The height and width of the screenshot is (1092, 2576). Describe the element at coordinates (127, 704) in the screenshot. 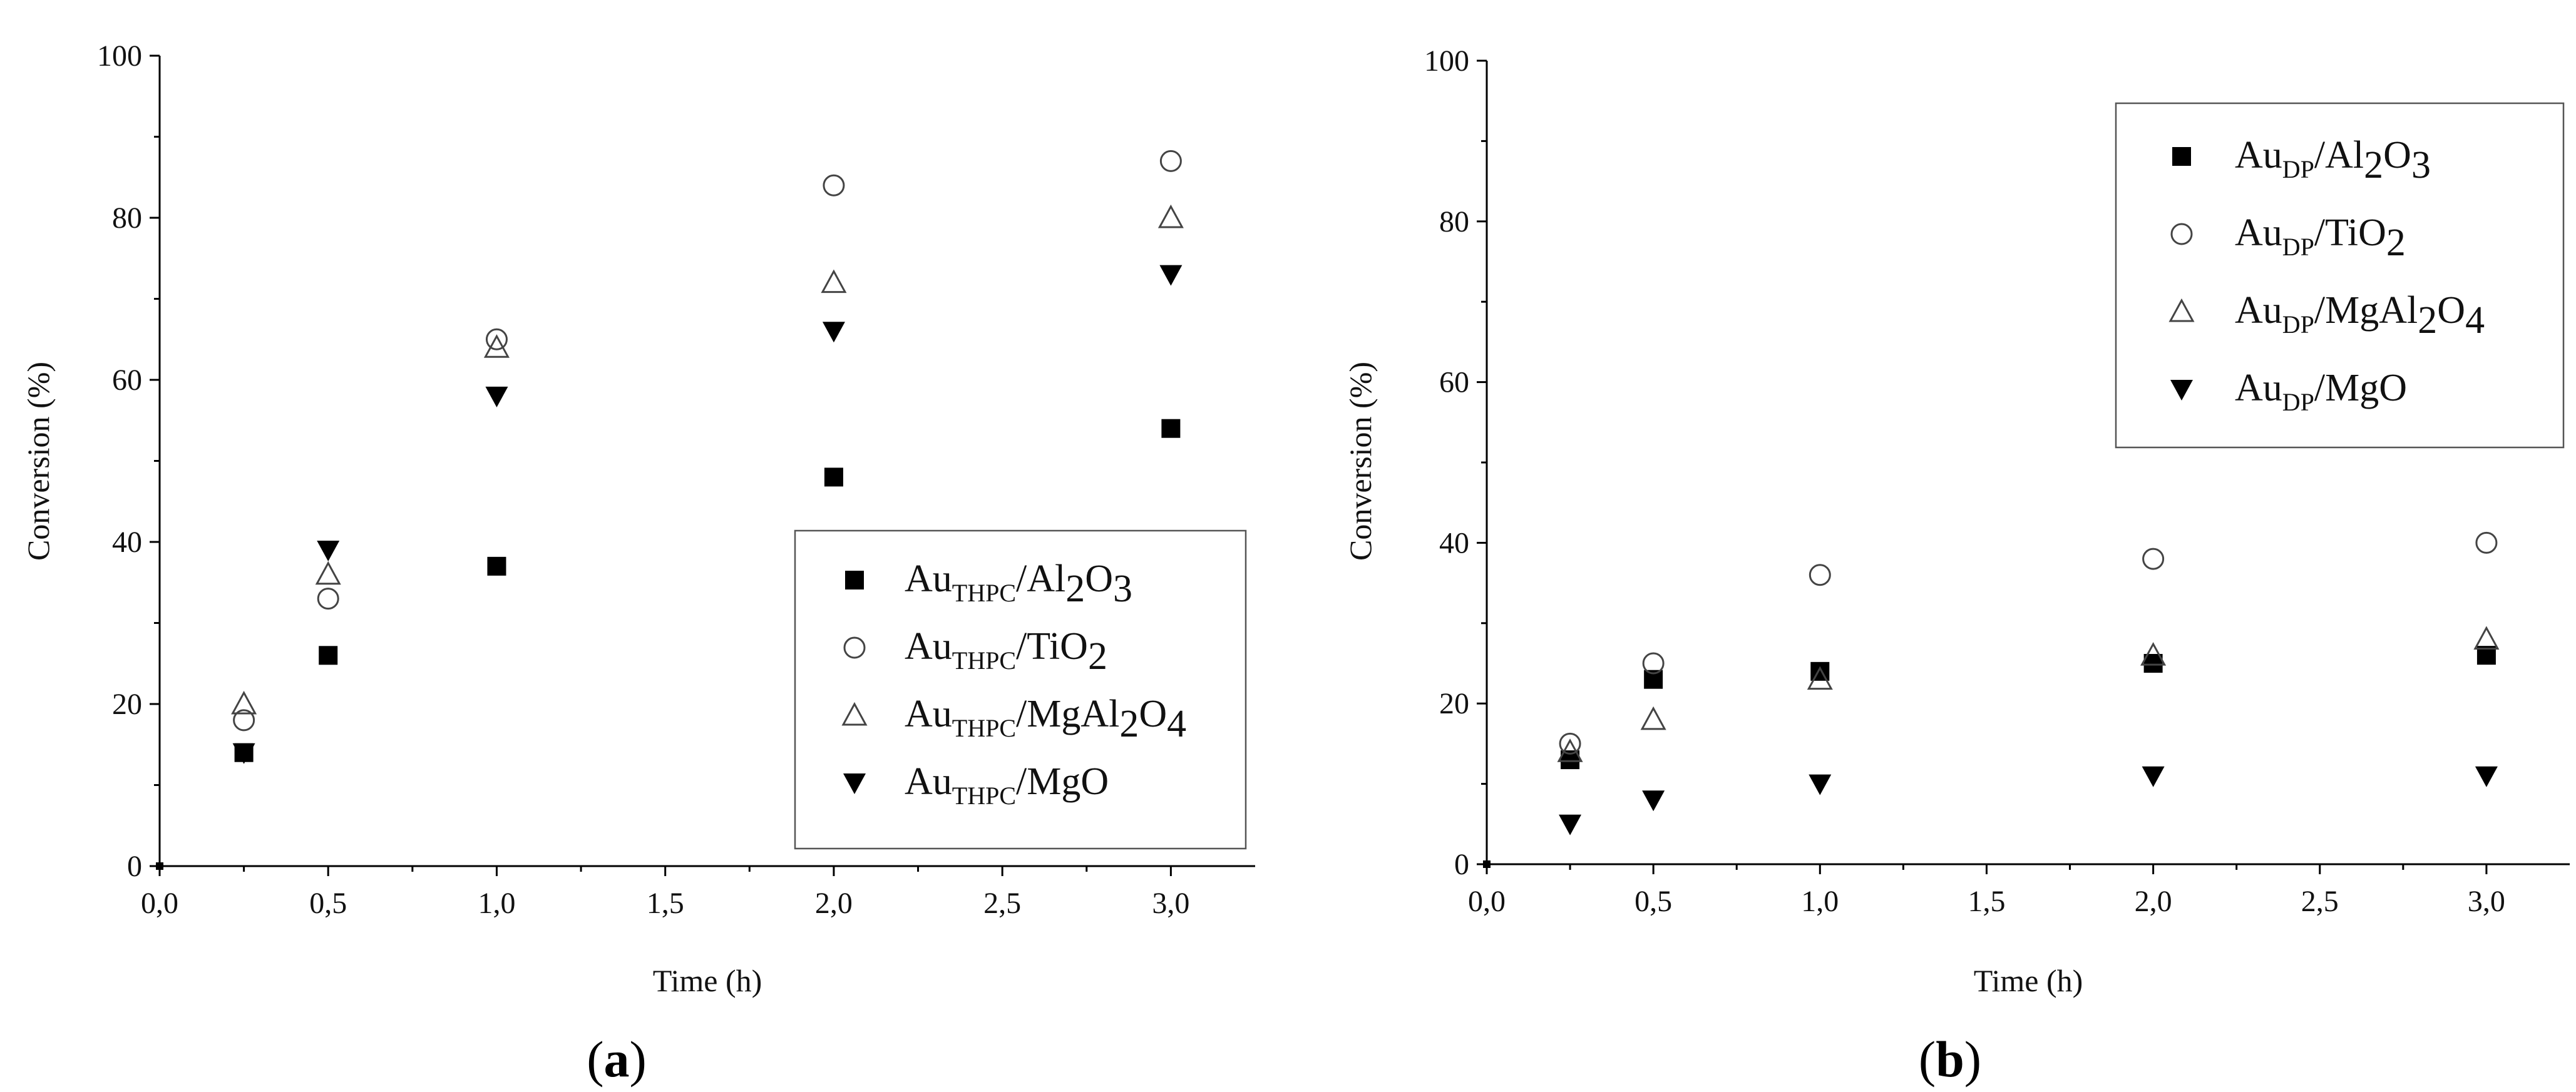

I see `panel-a-y-tick-label: 20` at that location.